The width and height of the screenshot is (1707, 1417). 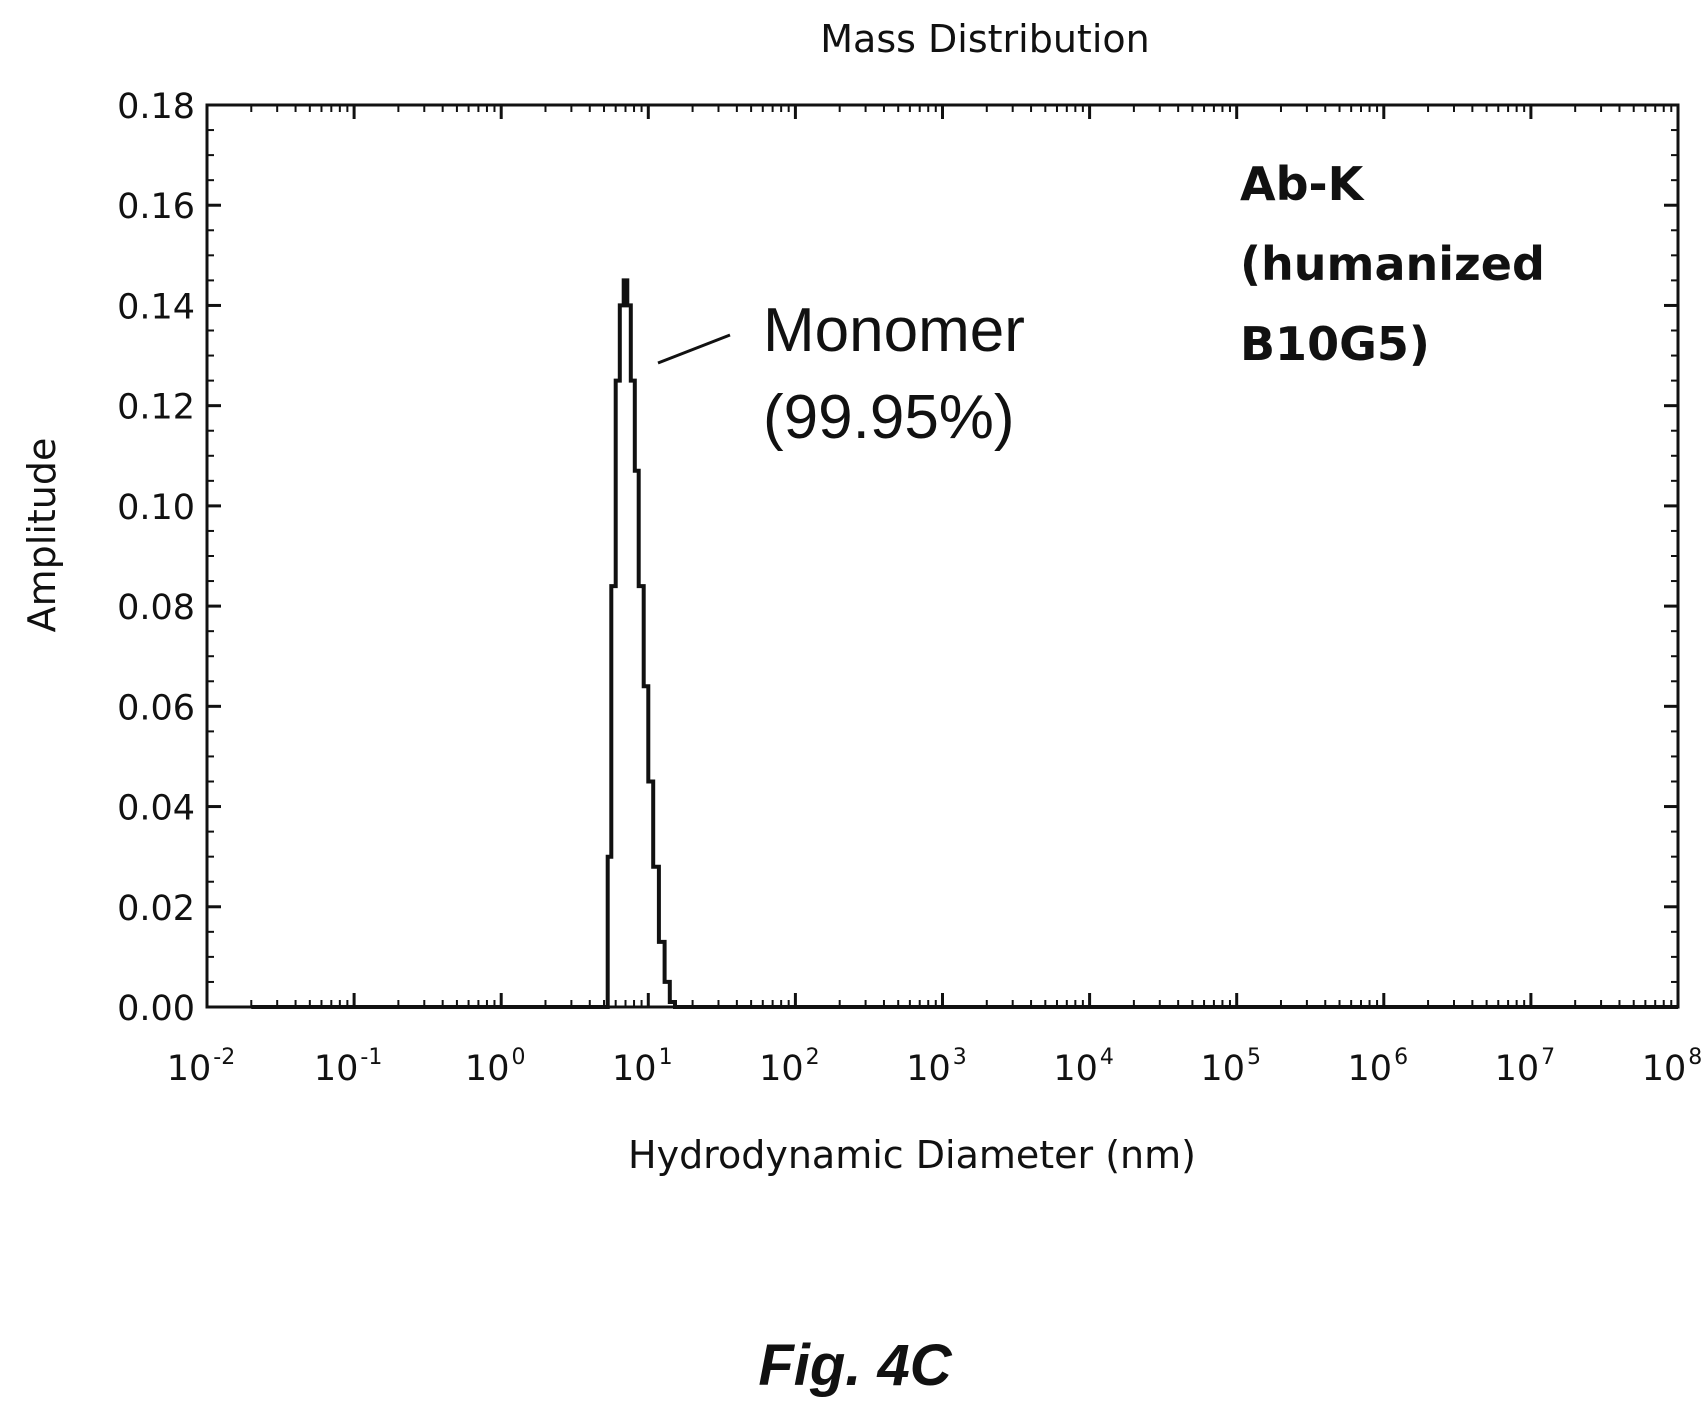 I want to click on x-tick-label: 10⁶, so click(x=1378, y=1067).